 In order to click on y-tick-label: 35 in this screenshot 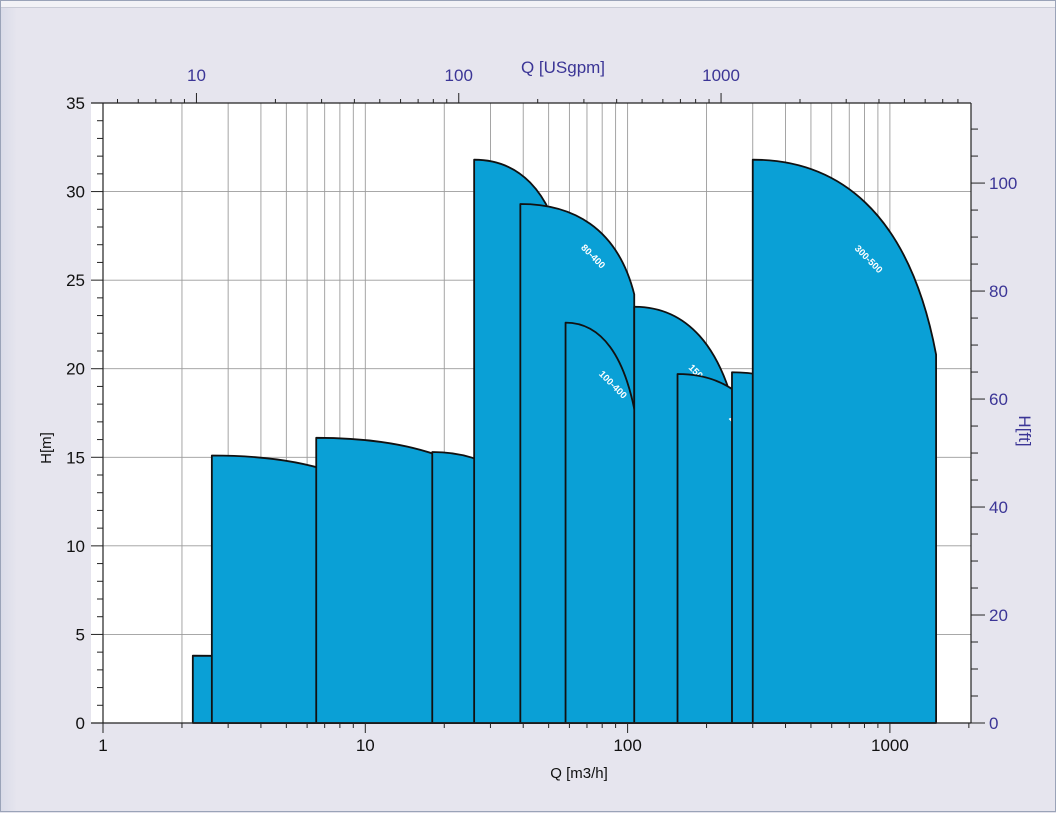, I will do `click(75, 103)`.